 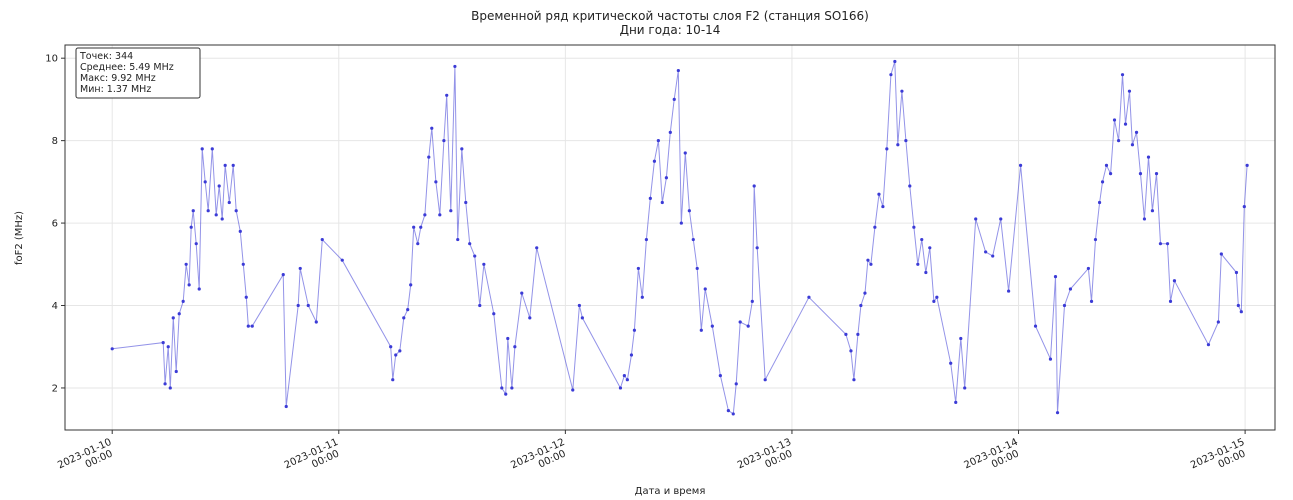 What do you see at coordinates (55, 224) in the screenshot?
I see `y-tick-label: 6` at bounding box center [55, 224].